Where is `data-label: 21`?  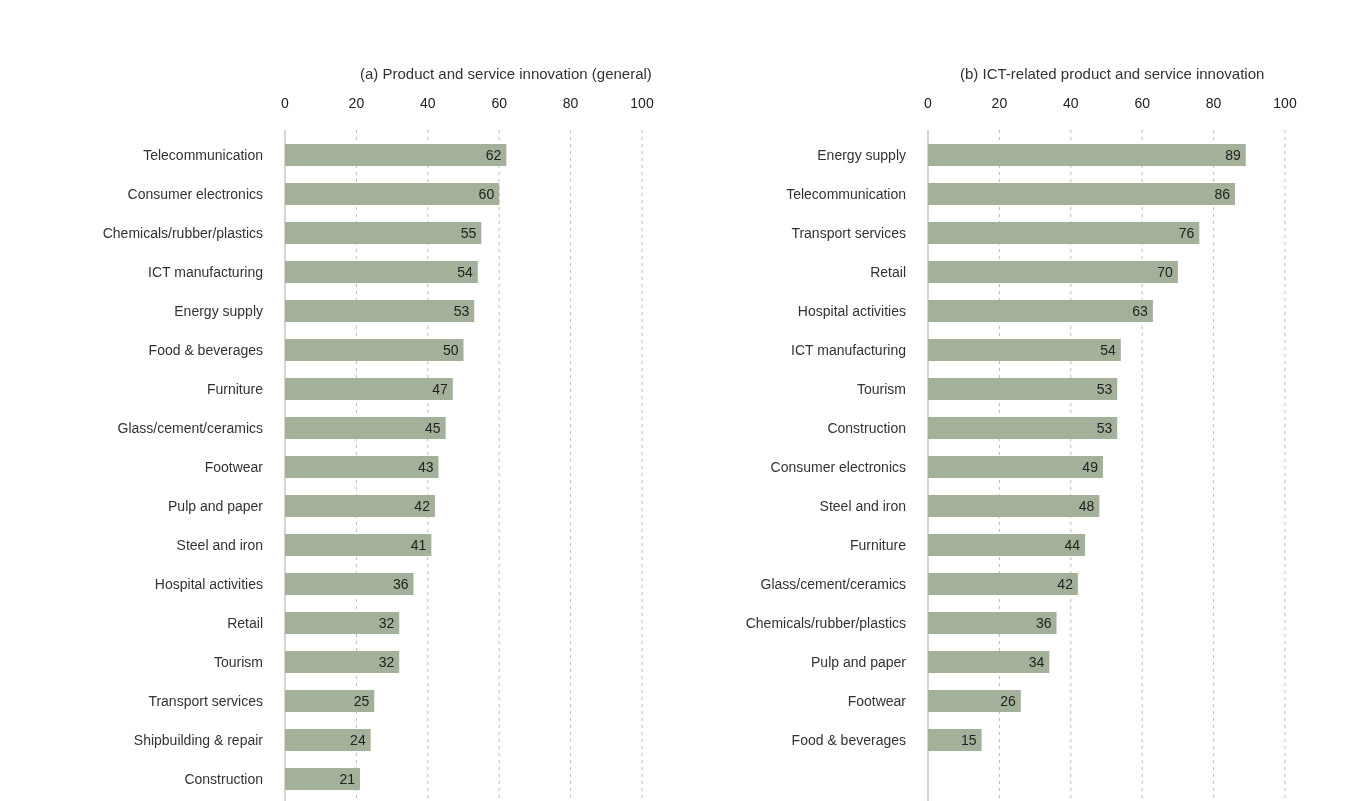 data-label: 21 is located at coordinates (347, 778).